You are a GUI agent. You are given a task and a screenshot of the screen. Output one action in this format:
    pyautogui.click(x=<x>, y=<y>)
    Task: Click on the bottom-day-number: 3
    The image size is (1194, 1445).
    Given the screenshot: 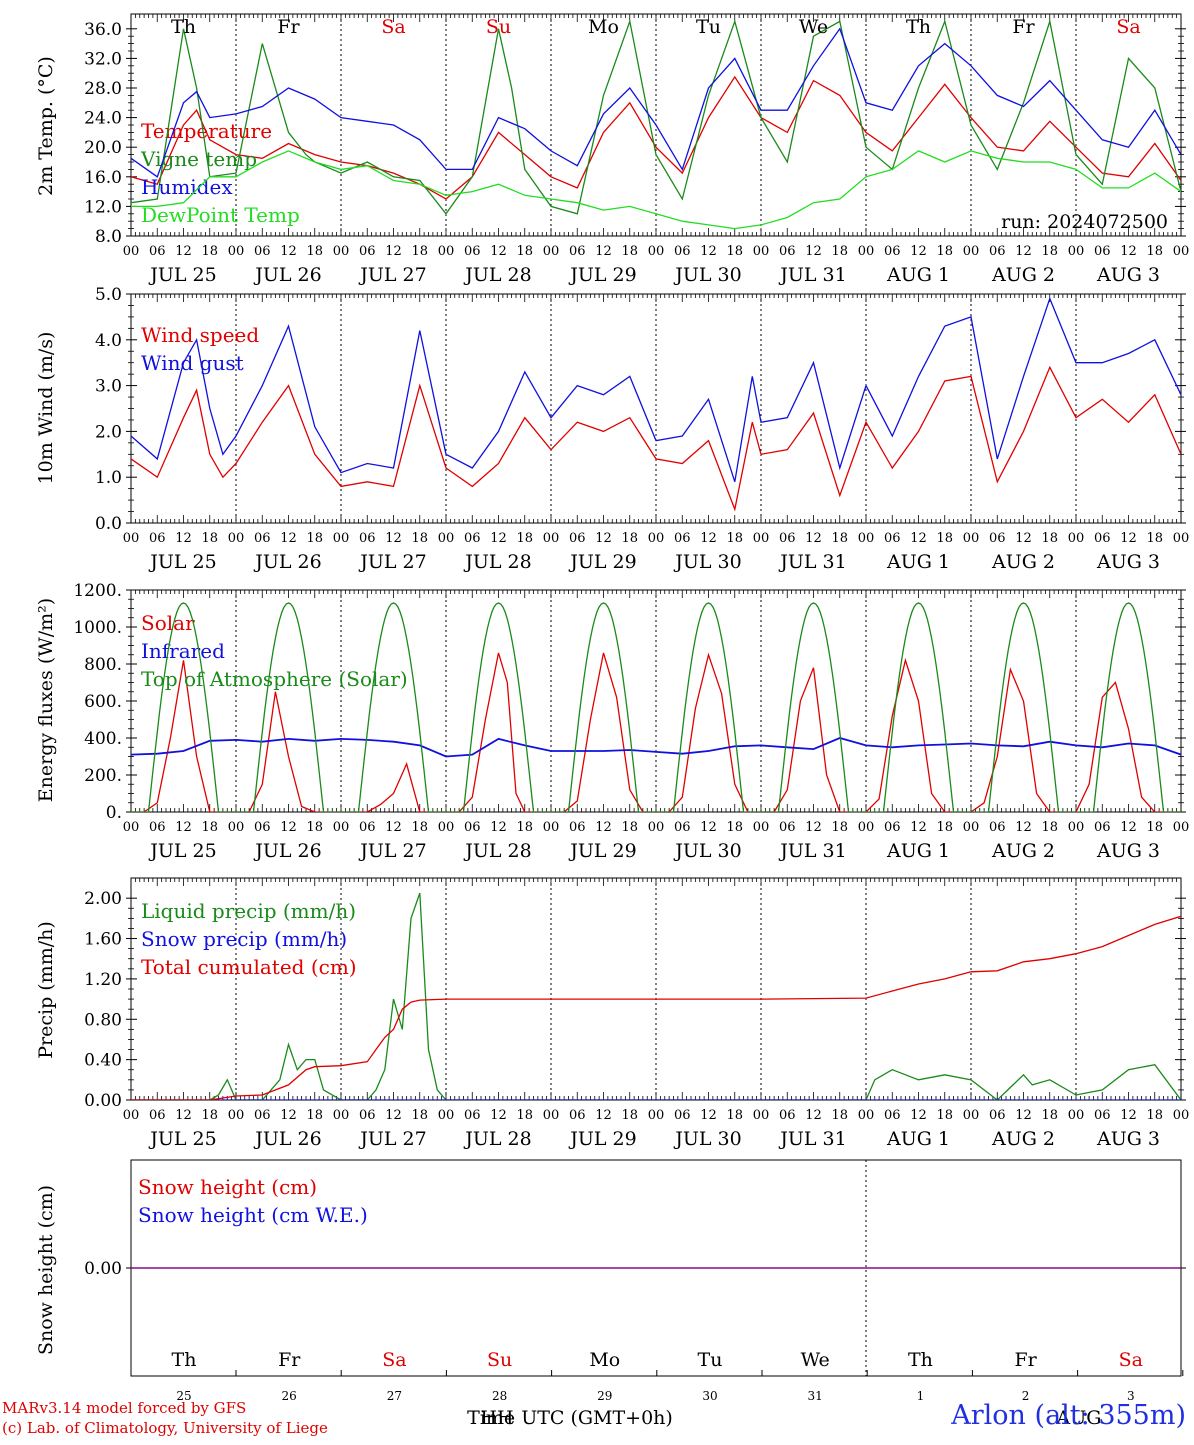 What is the action you would take?
    pyautogui.click(x=1131, y=1396)
    